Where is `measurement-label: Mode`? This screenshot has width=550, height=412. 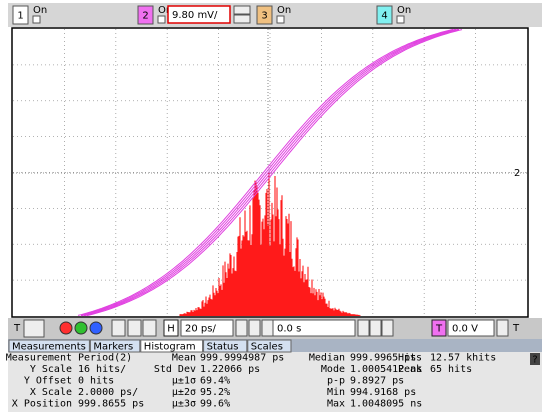
measurement-label: Mode is located at coordinates (333, 369).